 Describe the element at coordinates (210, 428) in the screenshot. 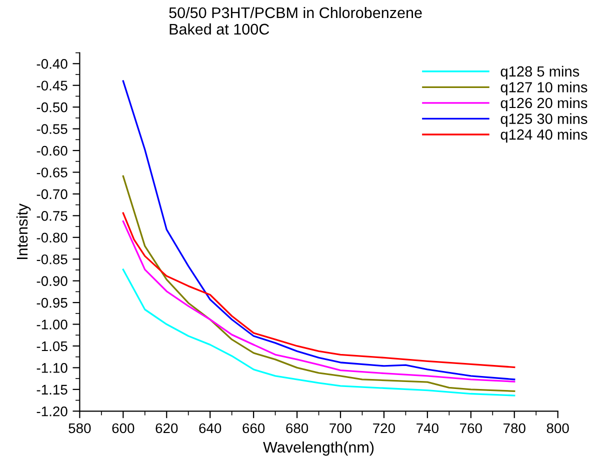

I see `x-tick-label: 640` at that location.